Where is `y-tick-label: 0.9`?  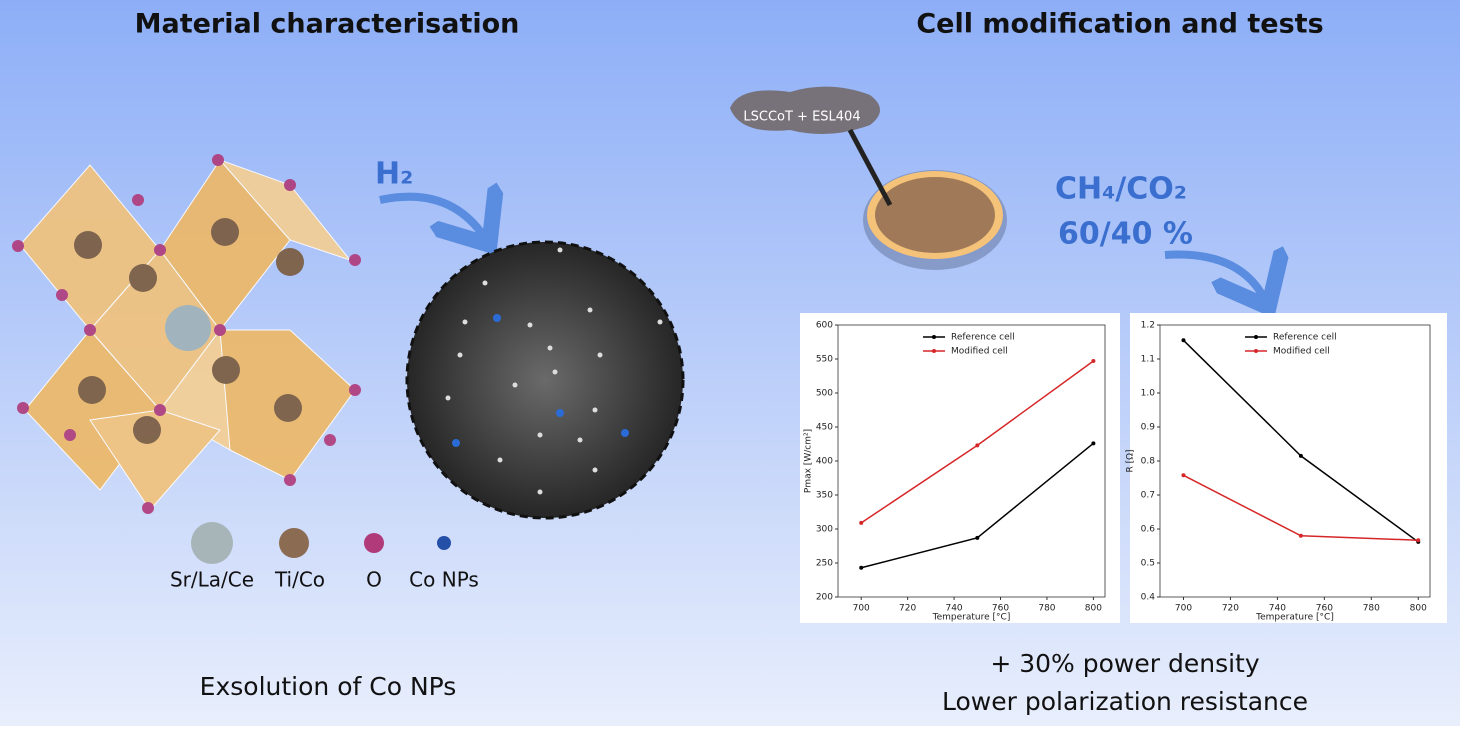
y-tick-label: 0.9 is located at coordinates (1148, 428).